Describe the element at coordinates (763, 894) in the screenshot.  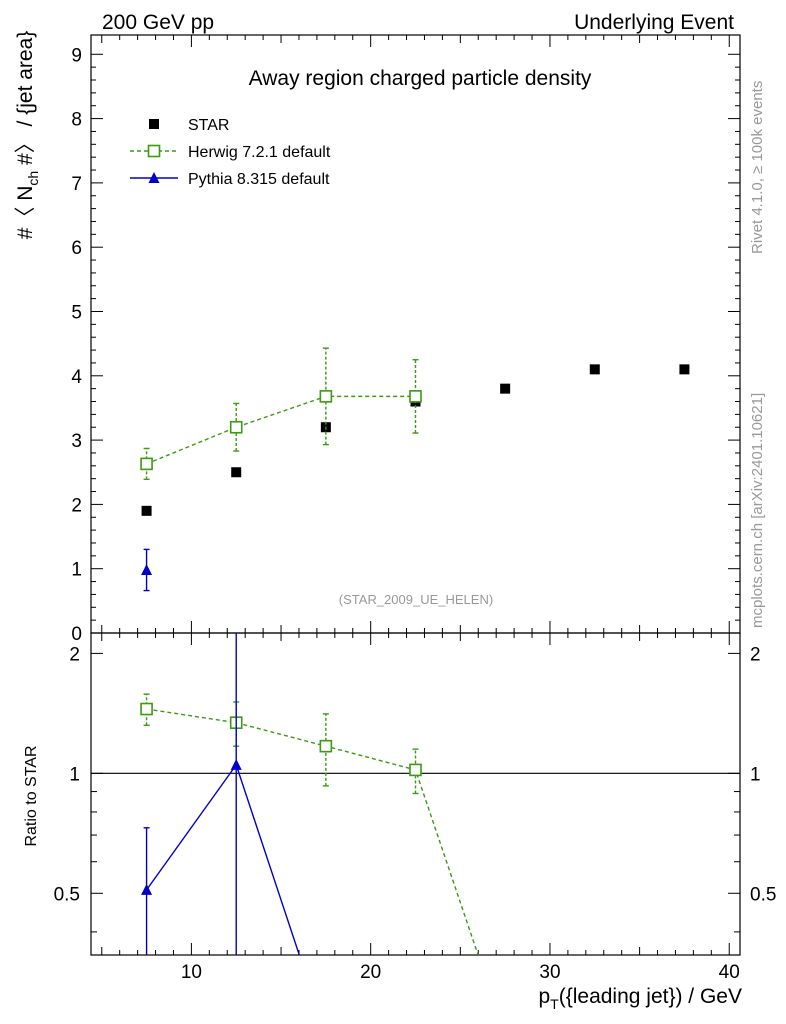
I see `ratio-y-tick-label-right: 0.5` at that location.